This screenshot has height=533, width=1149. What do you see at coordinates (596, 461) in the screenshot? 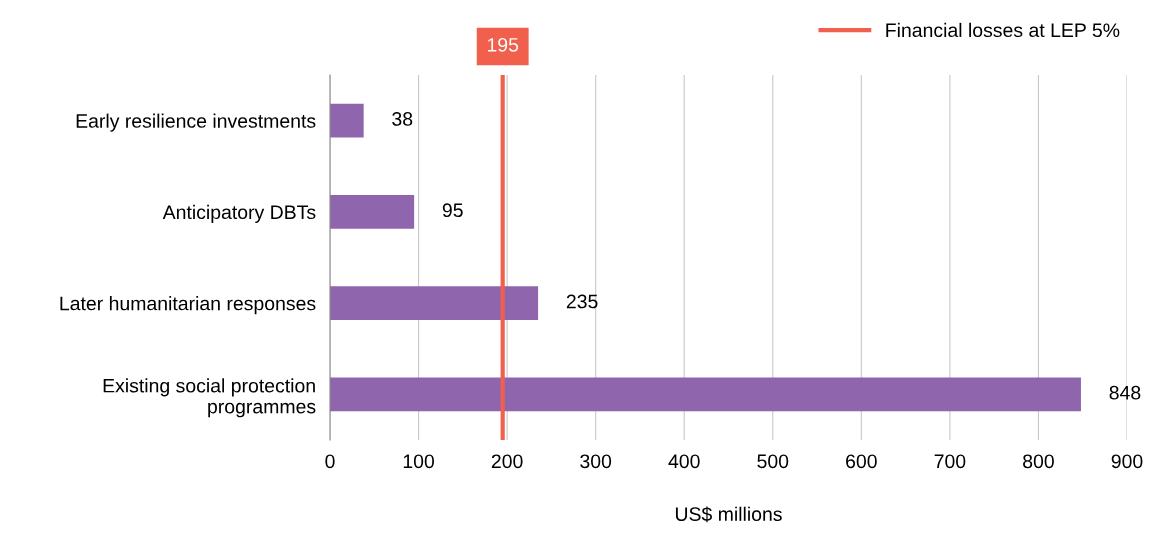
I see `x-tick-label: 300` at bounding box center [596, 461].